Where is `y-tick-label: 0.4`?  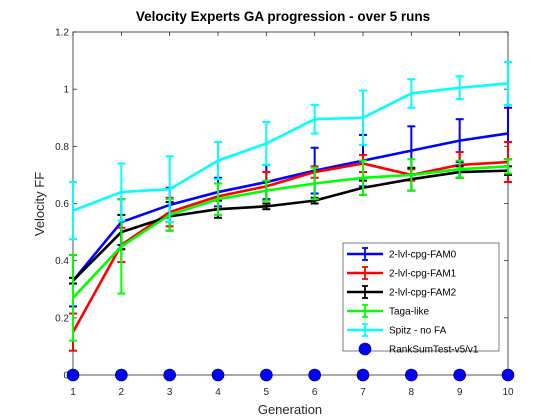 y-tick-label: 0.4 is located at coordinates (62, 261).